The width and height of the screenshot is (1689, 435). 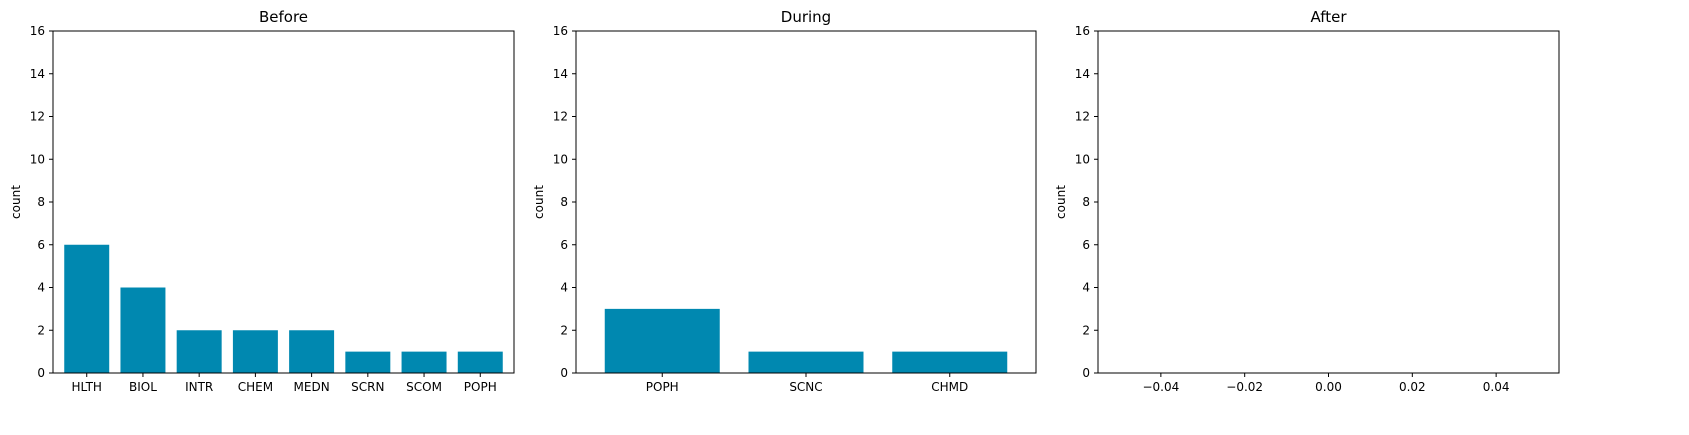 What do you see at coordinates (143, 387) in the screenshot?
I see `x-tick-label: BIOL` at bounding box center [143, 387].